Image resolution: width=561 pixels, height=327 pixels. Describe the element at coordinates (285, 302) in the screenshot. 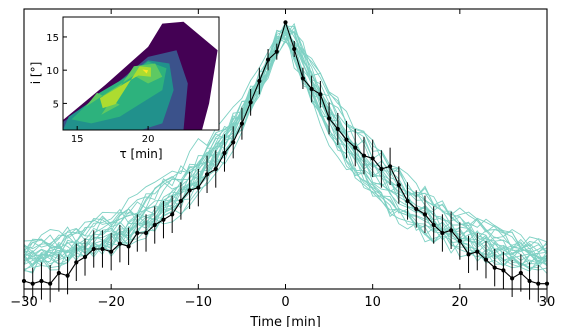

I see `x-tick-label: 0` at that location.